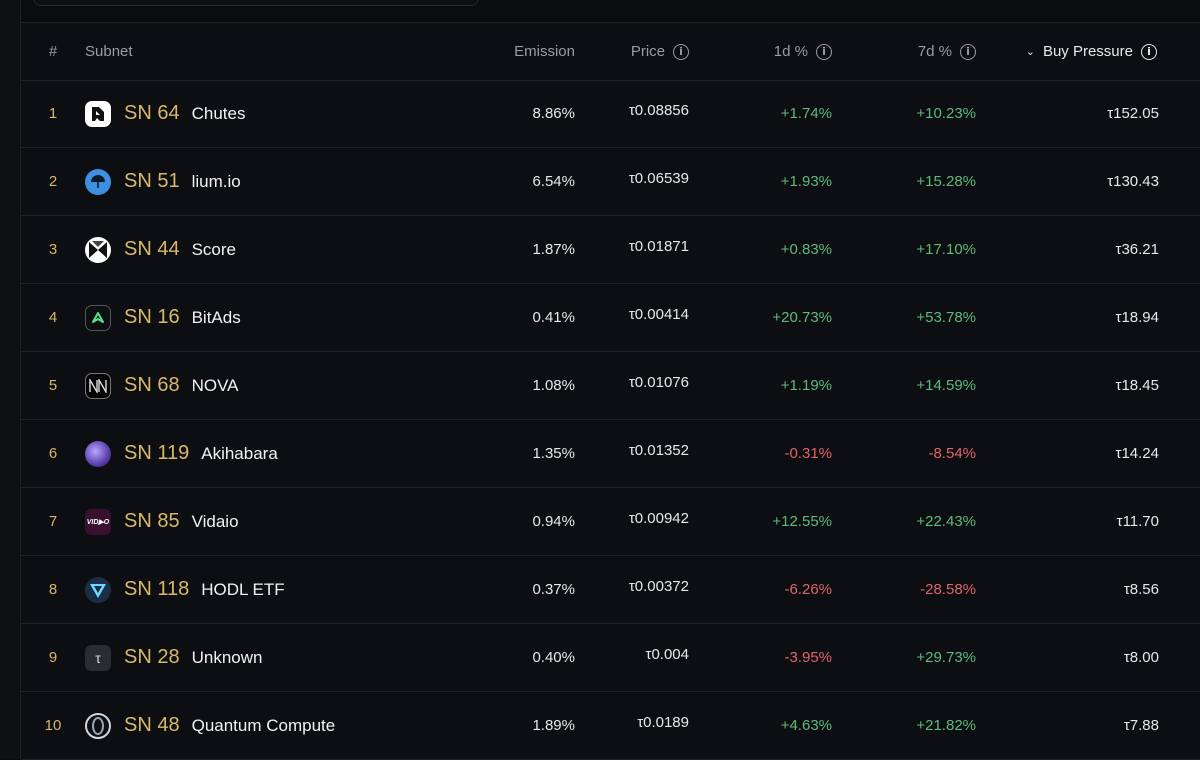  Describe the element at coordinates (808, 589) in the screenshot. I see `change-1d-cell: -6.26%` at that location.